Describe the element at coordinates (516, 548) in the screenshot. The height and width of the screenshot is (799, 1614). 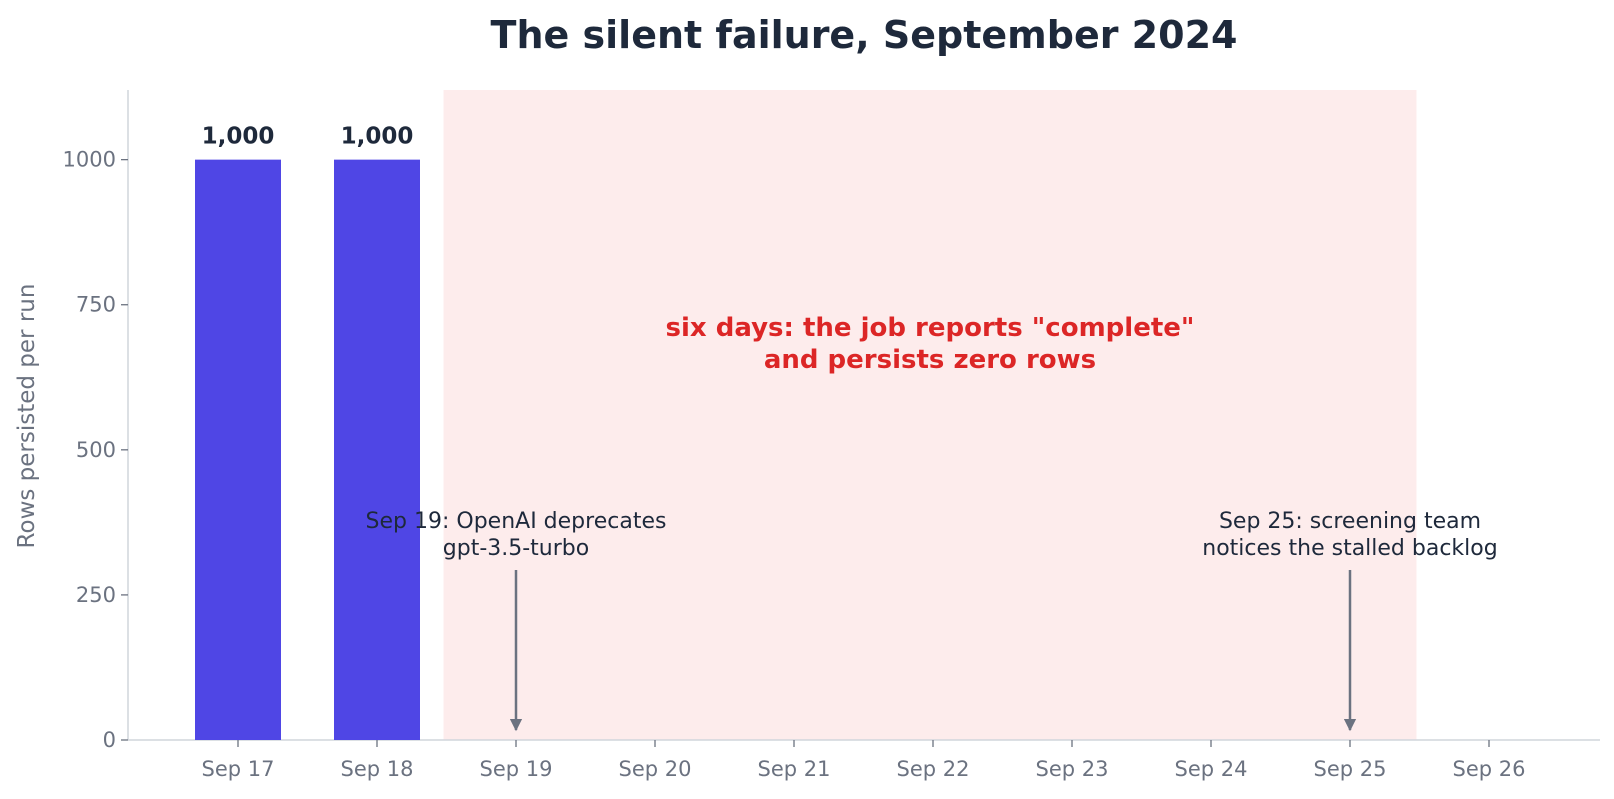
I see `annotation-label: gpt-3.5-turbo` at that location.